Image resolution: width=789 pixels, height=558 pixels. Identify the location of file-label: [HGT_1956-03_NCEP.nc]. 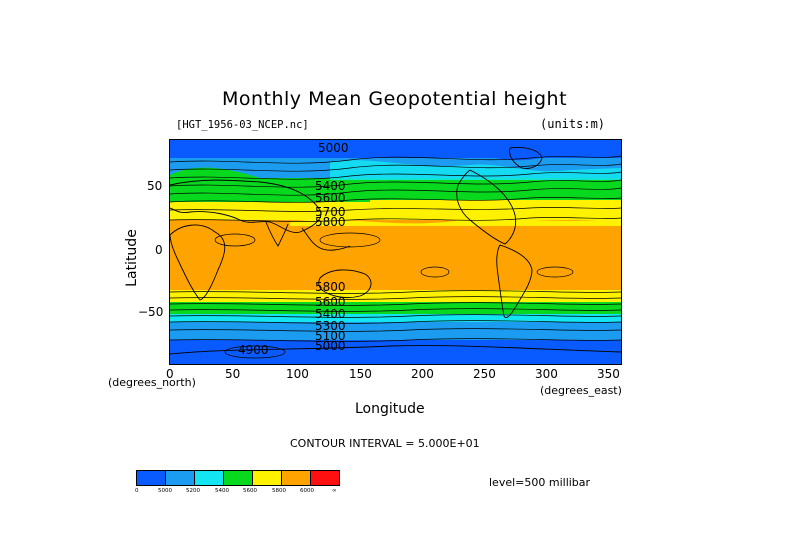
(242, 125).